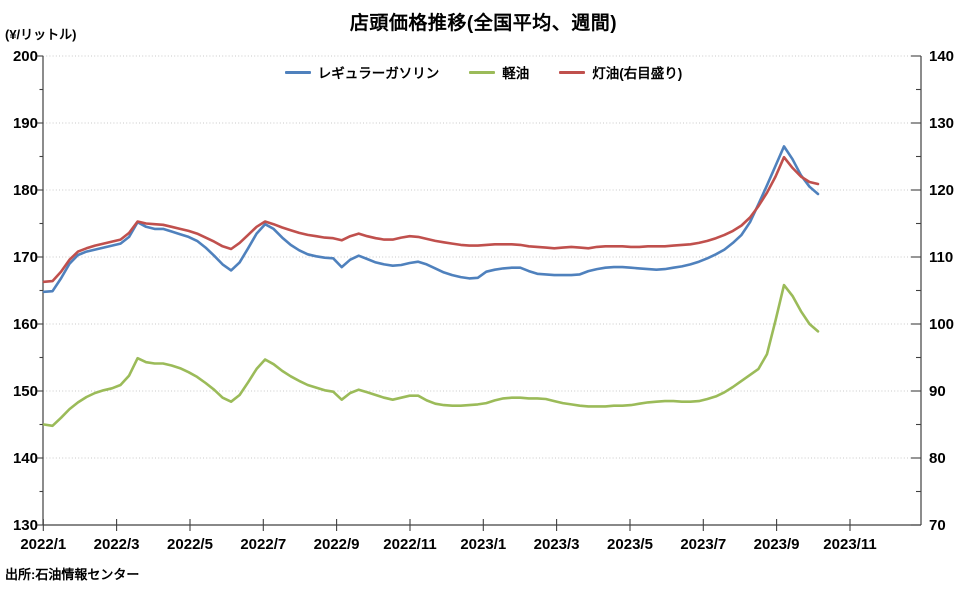 This screenshot has height=590, width=967. Describe the element at coordinates (941, 123) in the screenshot. I see `right-axis-tick-label: 130` at that location.